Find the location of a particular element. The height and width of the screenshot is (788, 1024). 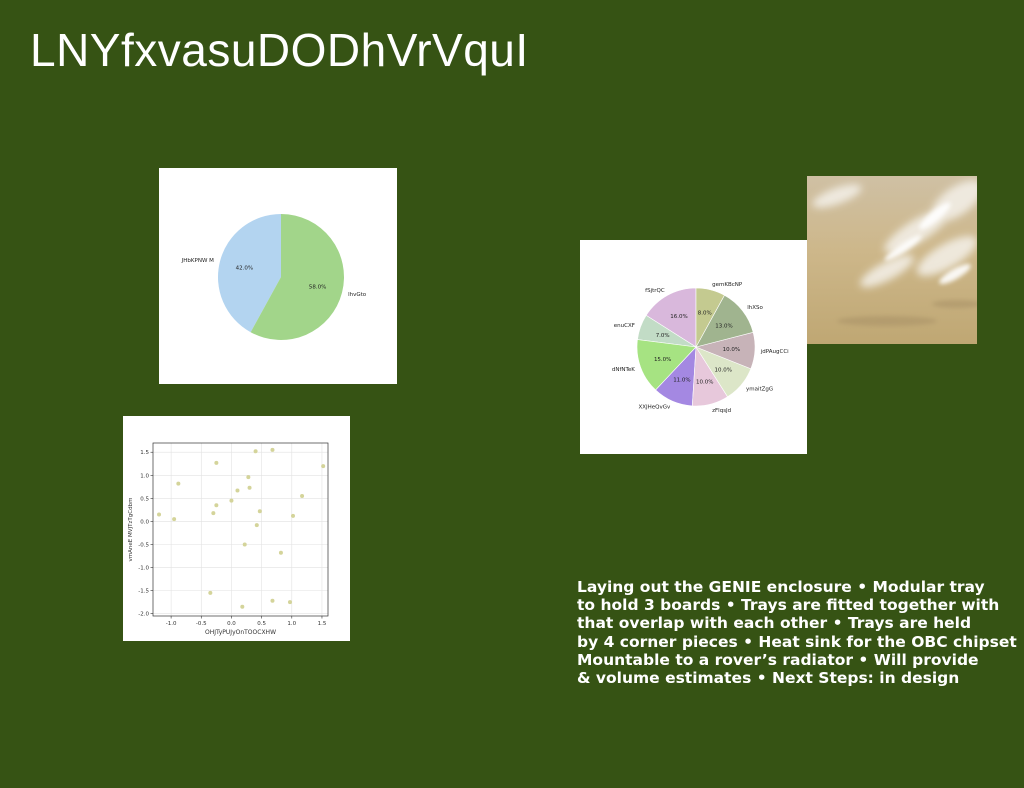

y-tick-label: 0.5 is located at coordinates (144, 499).